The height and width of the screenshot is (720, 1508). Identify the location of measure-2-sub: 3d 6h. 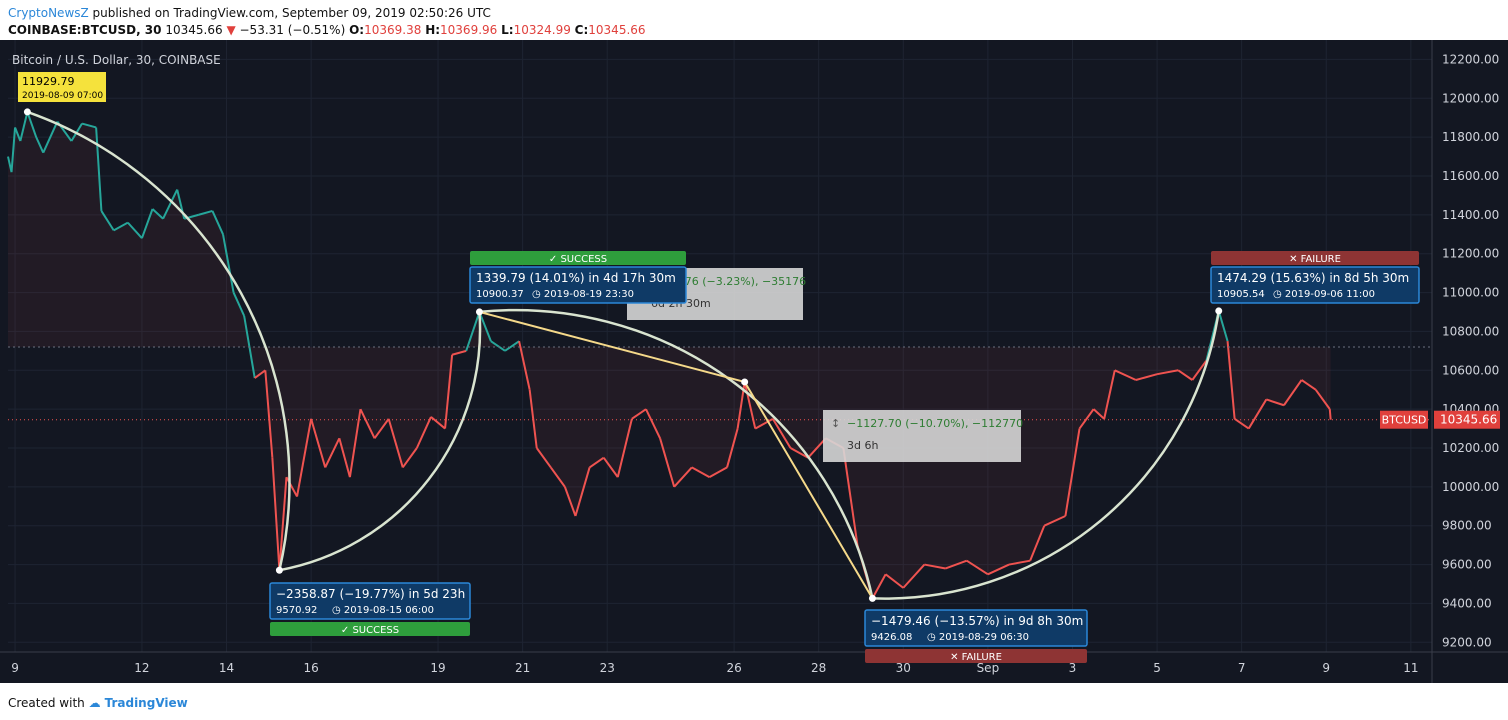
(862, 445).